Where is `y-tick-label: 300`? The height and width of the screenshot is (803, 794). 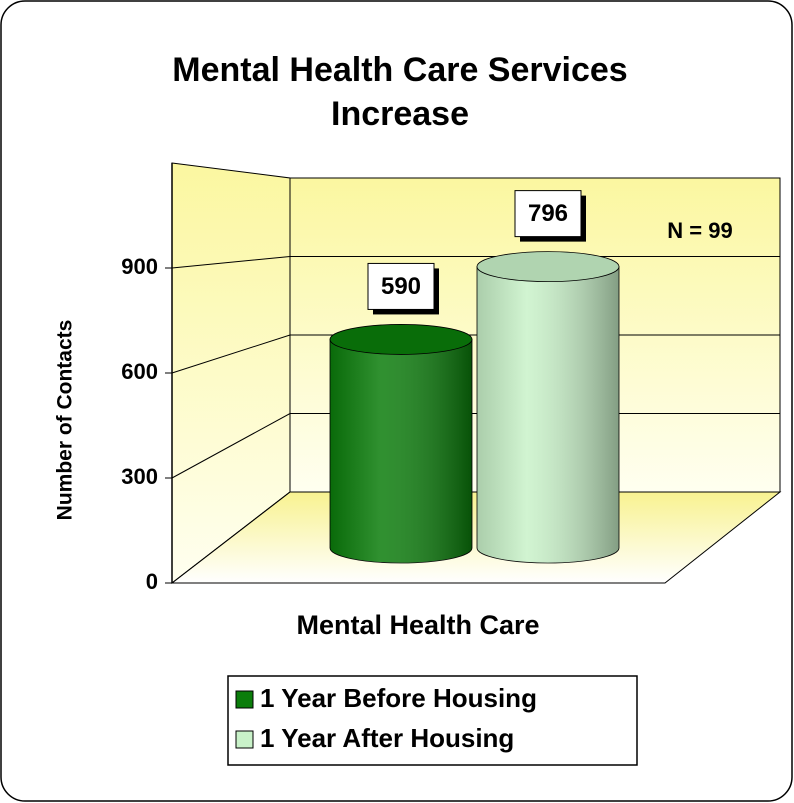
y-tick-label: 300 is located at coordinates (139, 476).